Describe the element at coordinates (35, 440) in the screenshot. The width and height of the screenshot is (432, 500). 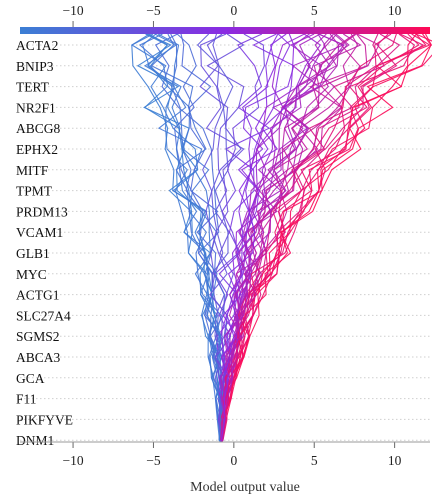
I see `feature-label: DNM1` at that location.